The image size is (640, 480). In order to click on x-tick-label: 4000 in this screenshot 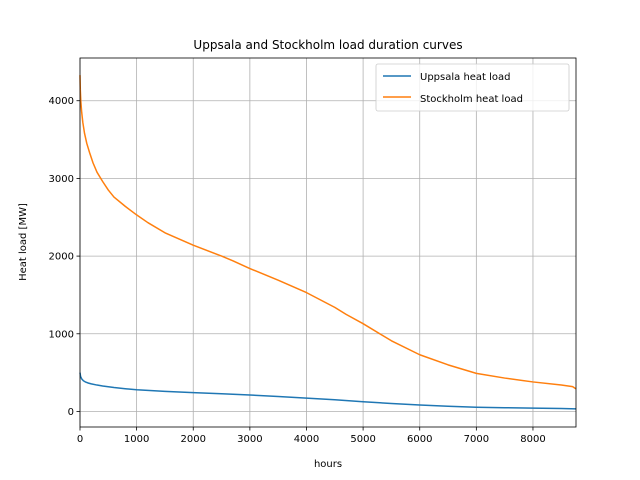, I will do `click(306, 439)`.